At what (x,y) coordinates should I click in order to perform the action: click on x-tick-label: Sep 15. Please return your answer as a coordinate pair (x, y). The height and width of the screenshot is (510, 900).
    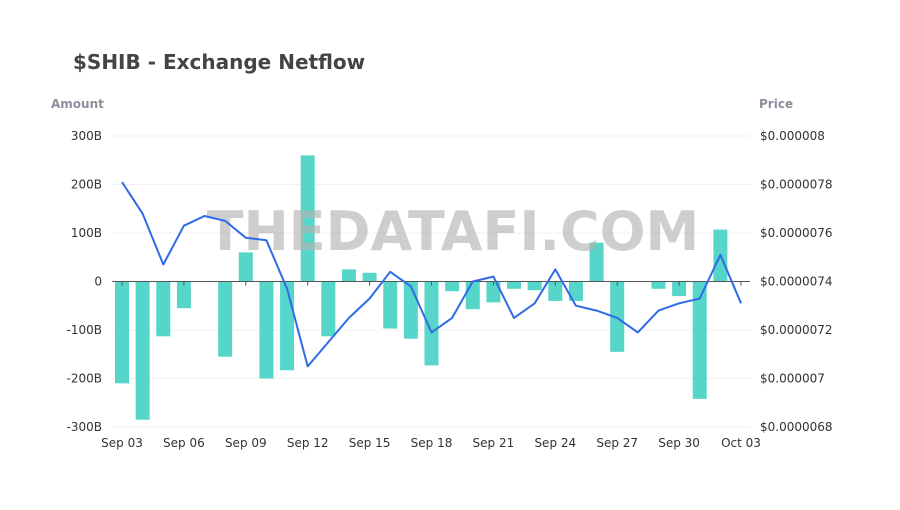
    Looking at the image, I should click on (370, 443).